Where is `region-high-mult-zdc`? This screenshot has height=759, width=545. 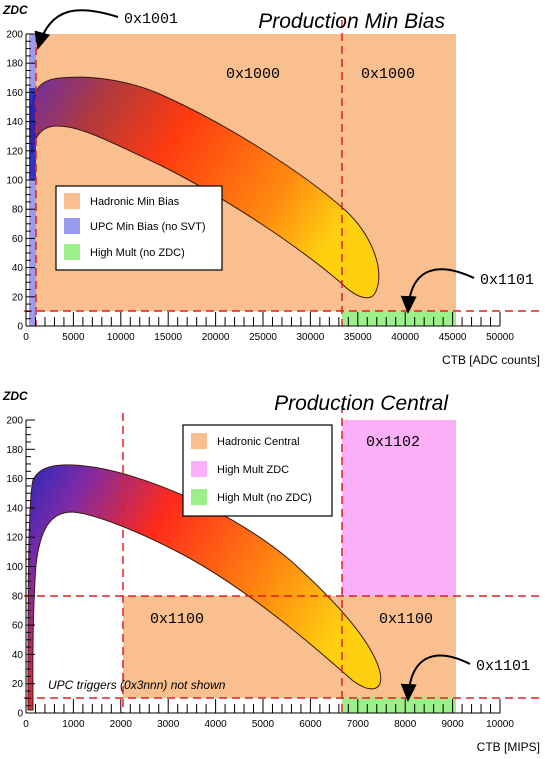
region-high-mult-zdc is located at coordinates (399, 508).